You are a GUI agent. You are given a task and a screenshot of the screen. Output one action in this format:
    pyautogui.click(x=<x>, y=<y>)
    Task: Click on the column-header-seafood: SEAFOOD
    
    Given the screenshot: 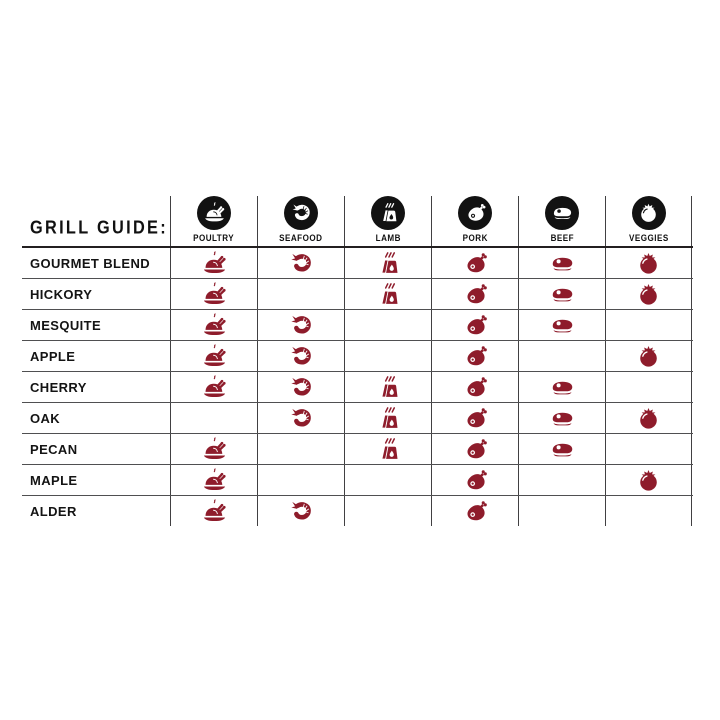 What is the action you would take?
    pyautogui.click(x=300, y=221)
    